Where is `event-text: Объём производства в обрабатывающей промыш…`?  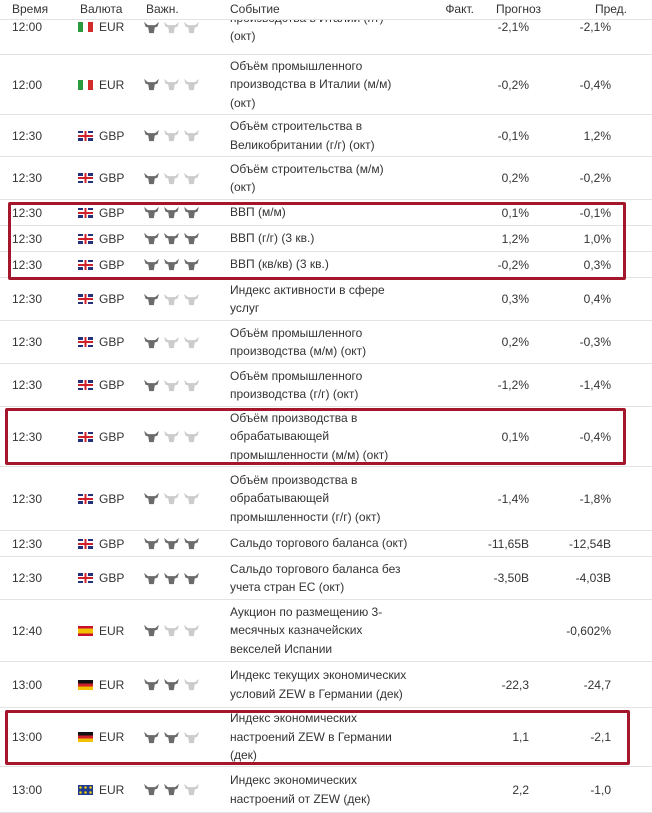
event-text: Объём производства в обрабатывающей промыш… is located at coordinates (305, 499).